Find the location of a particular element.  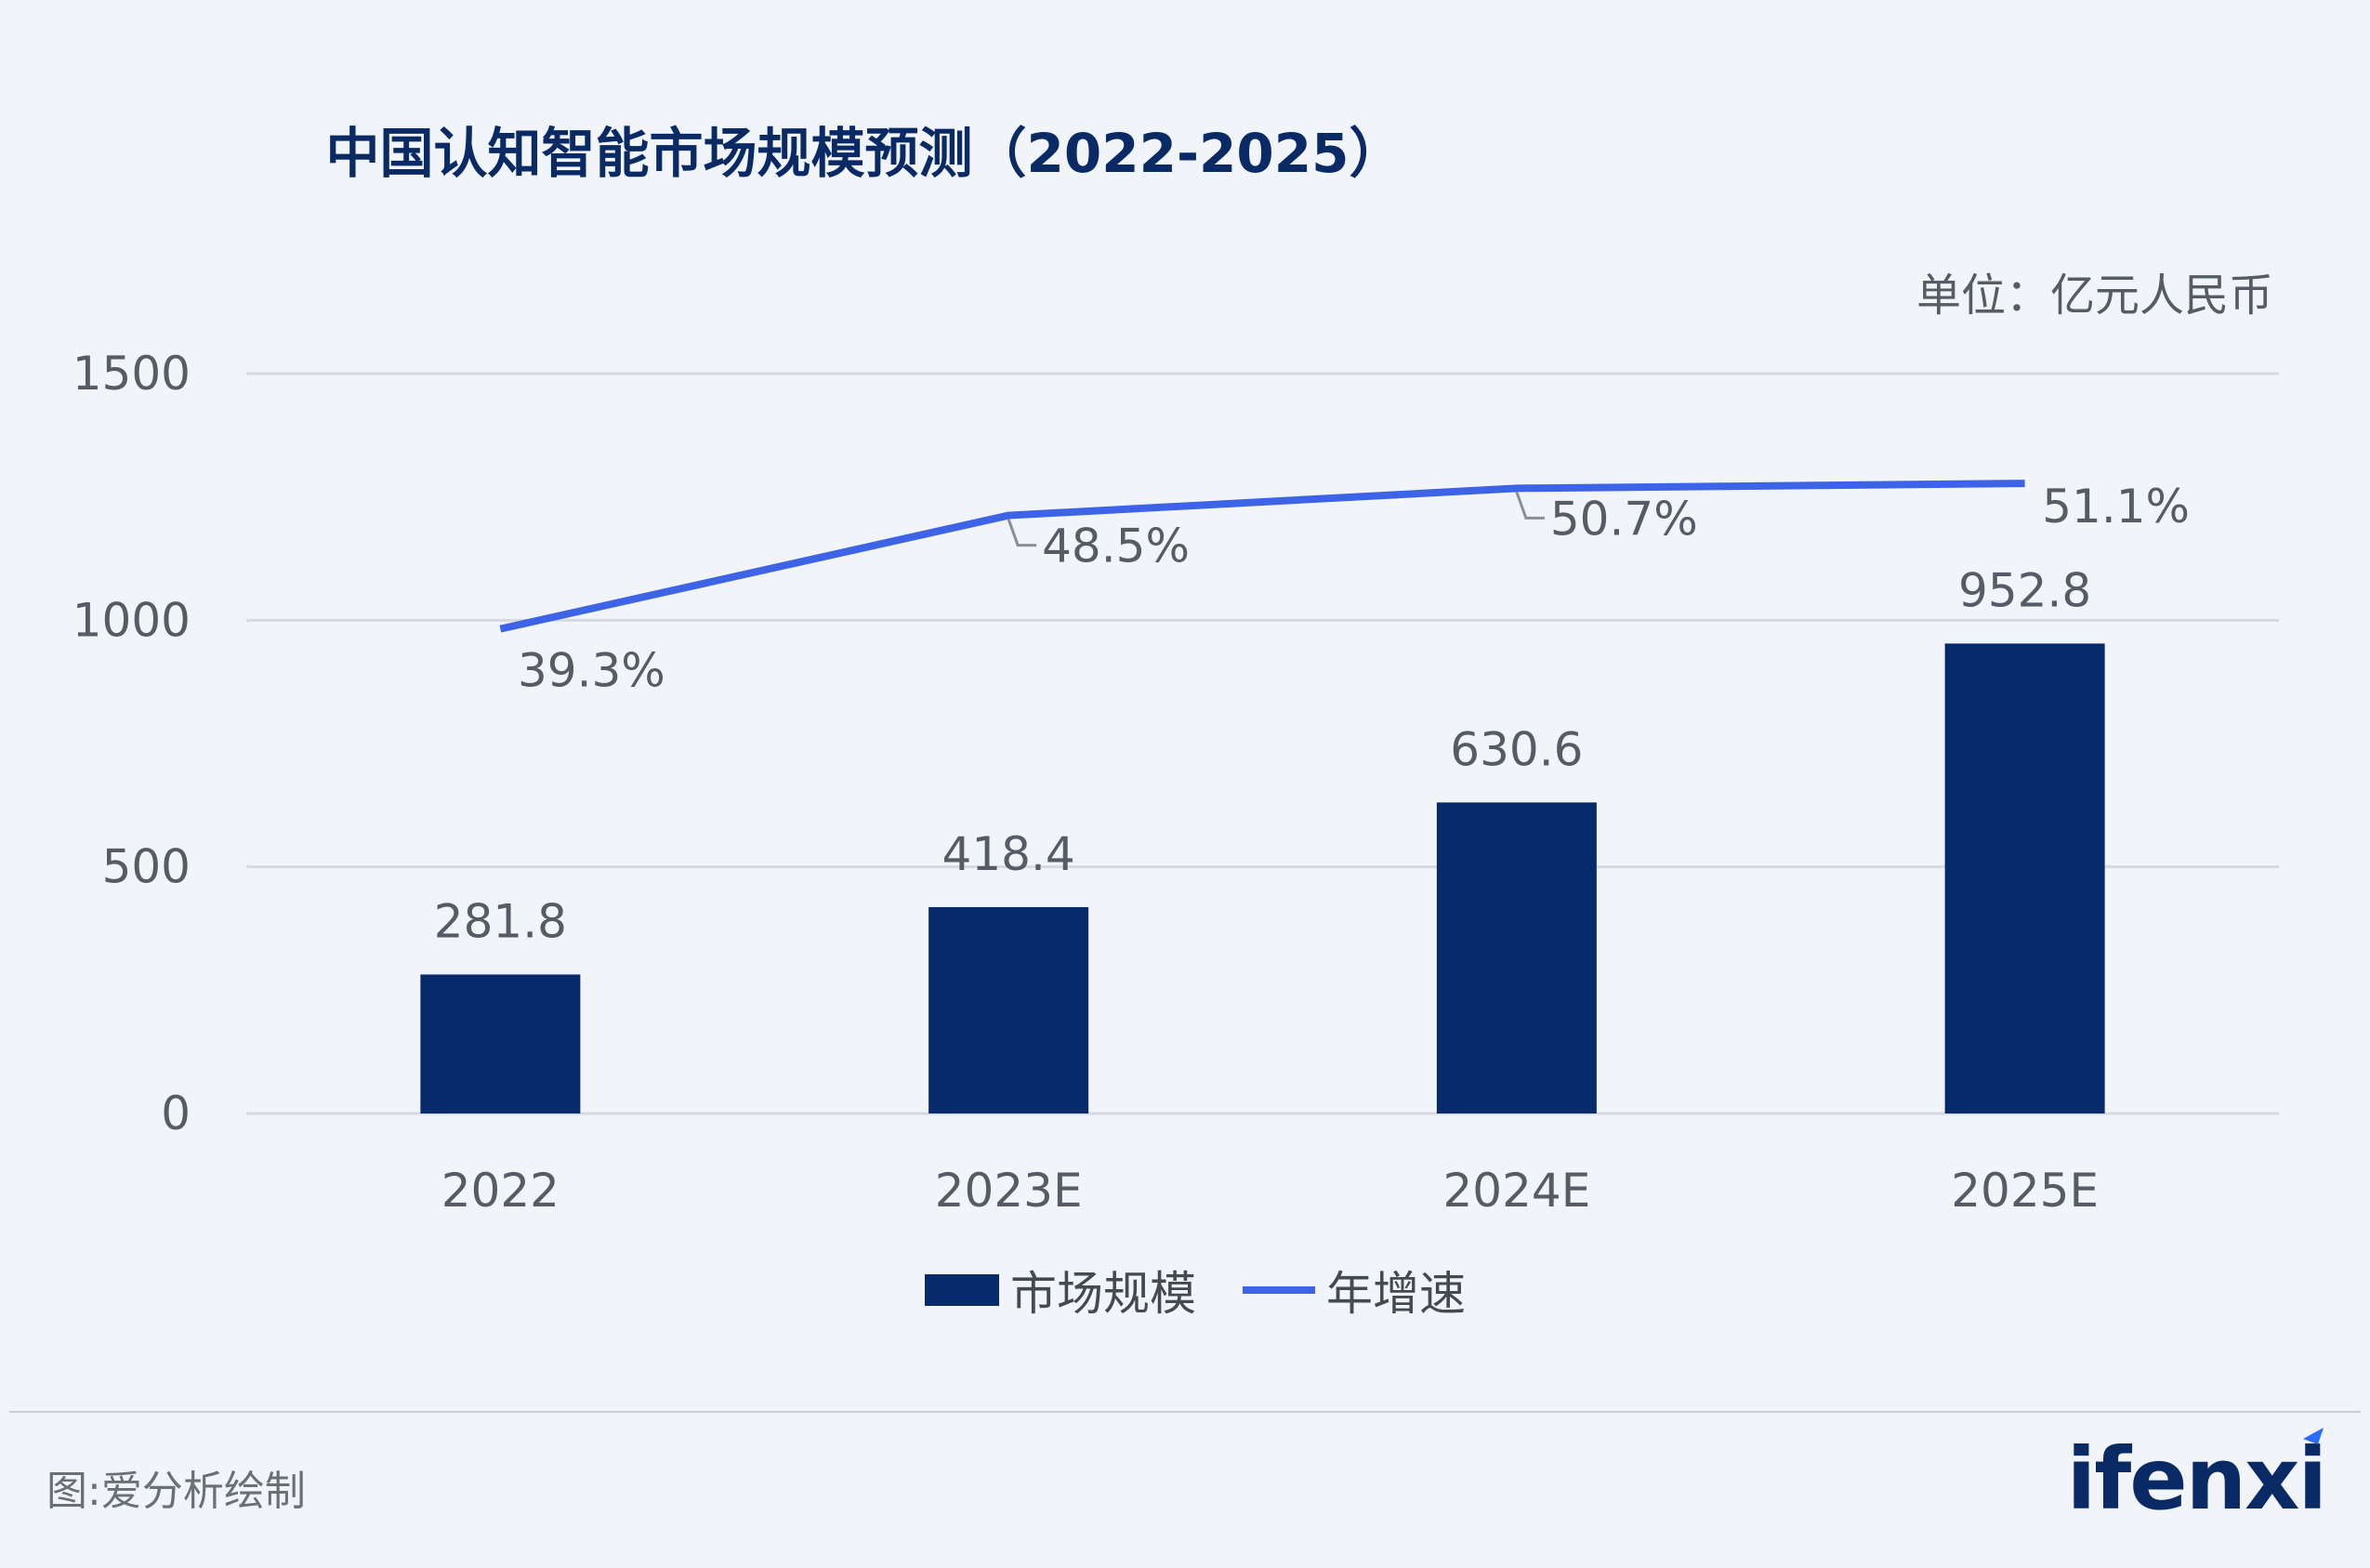

bar-label-2023E: 418.4 is located at coordinates (1009, 854).